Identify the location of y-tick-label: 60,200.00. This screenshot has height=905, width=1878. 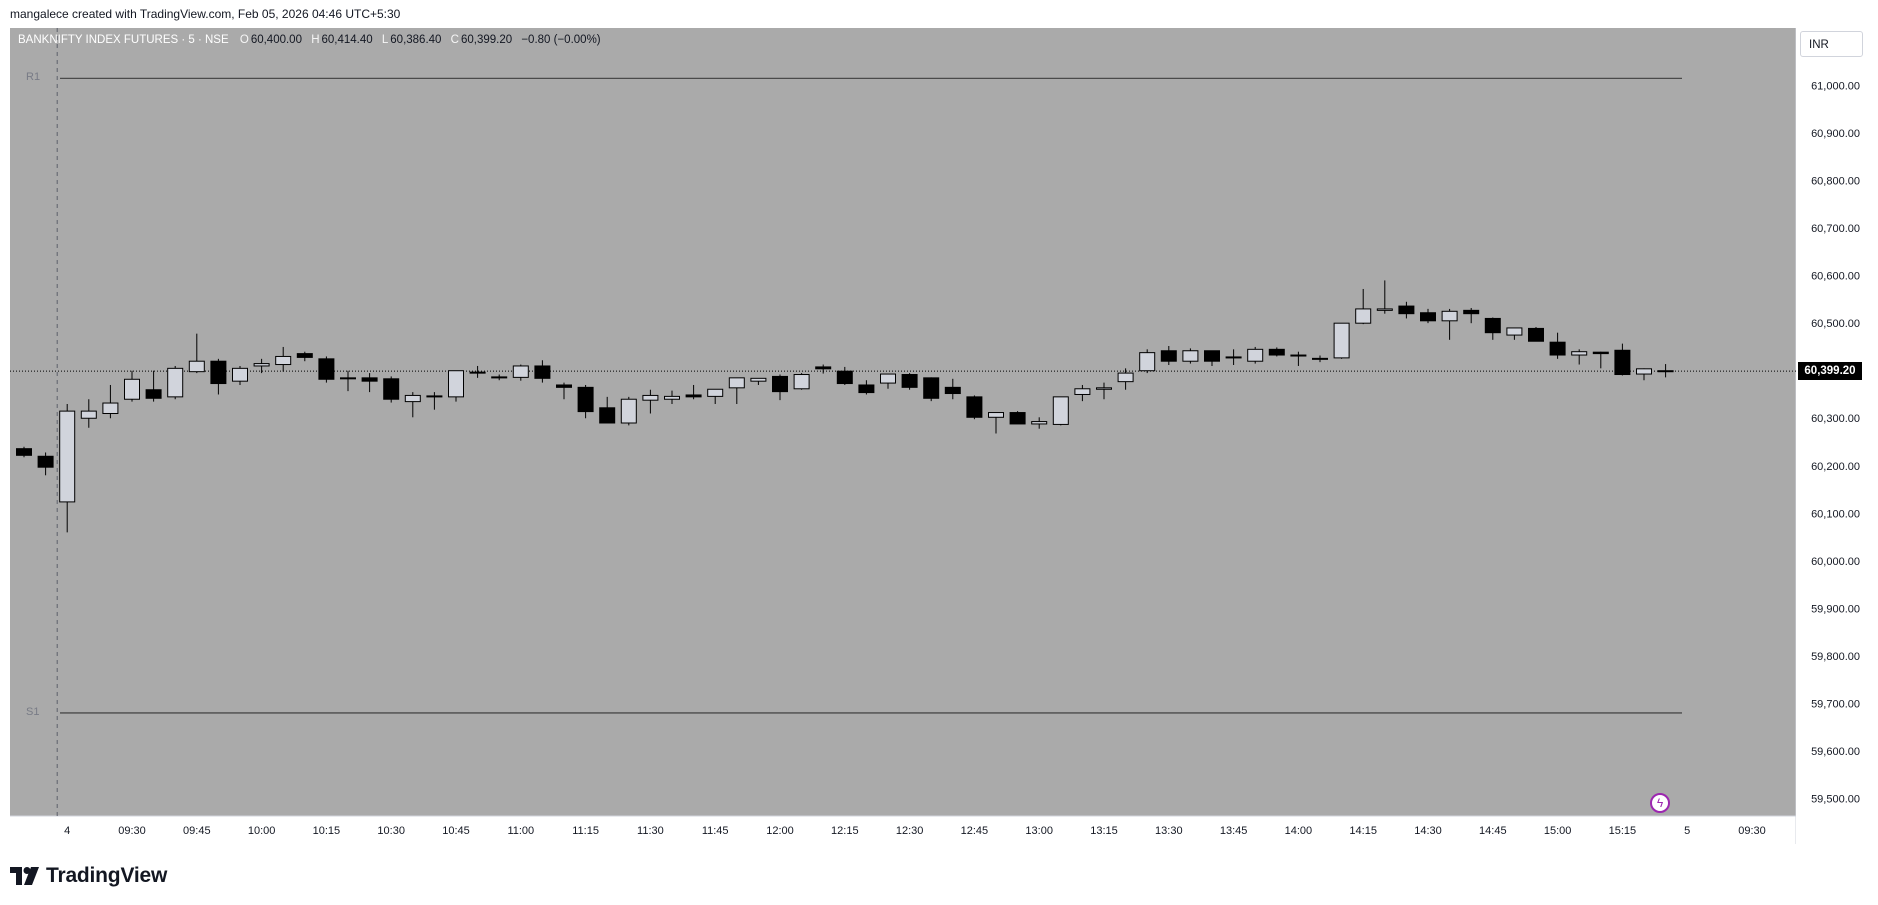
(1835, 467).